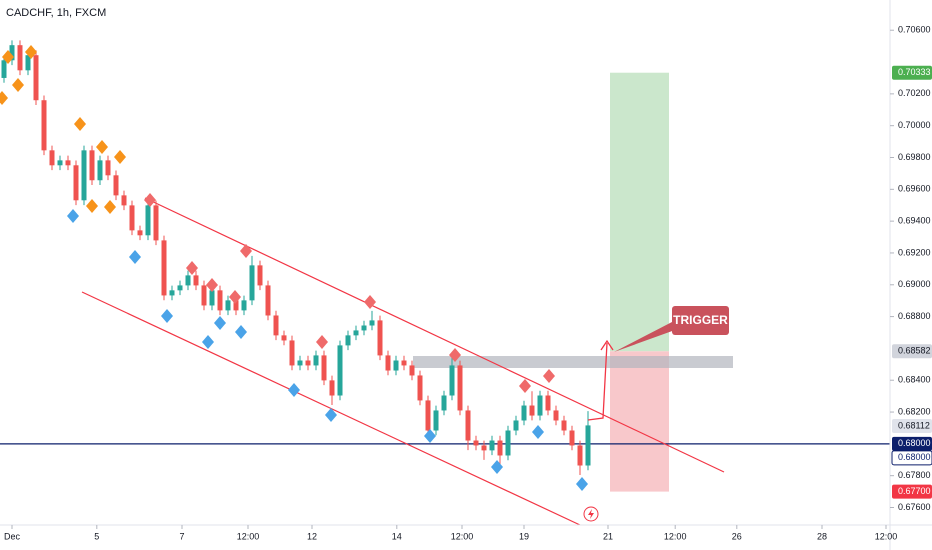 This screenshot has height=550, width=932. Describe the element at coordinates (914, 252) in the screenshot. I see `y-tick-label: 0.69200` at that location.